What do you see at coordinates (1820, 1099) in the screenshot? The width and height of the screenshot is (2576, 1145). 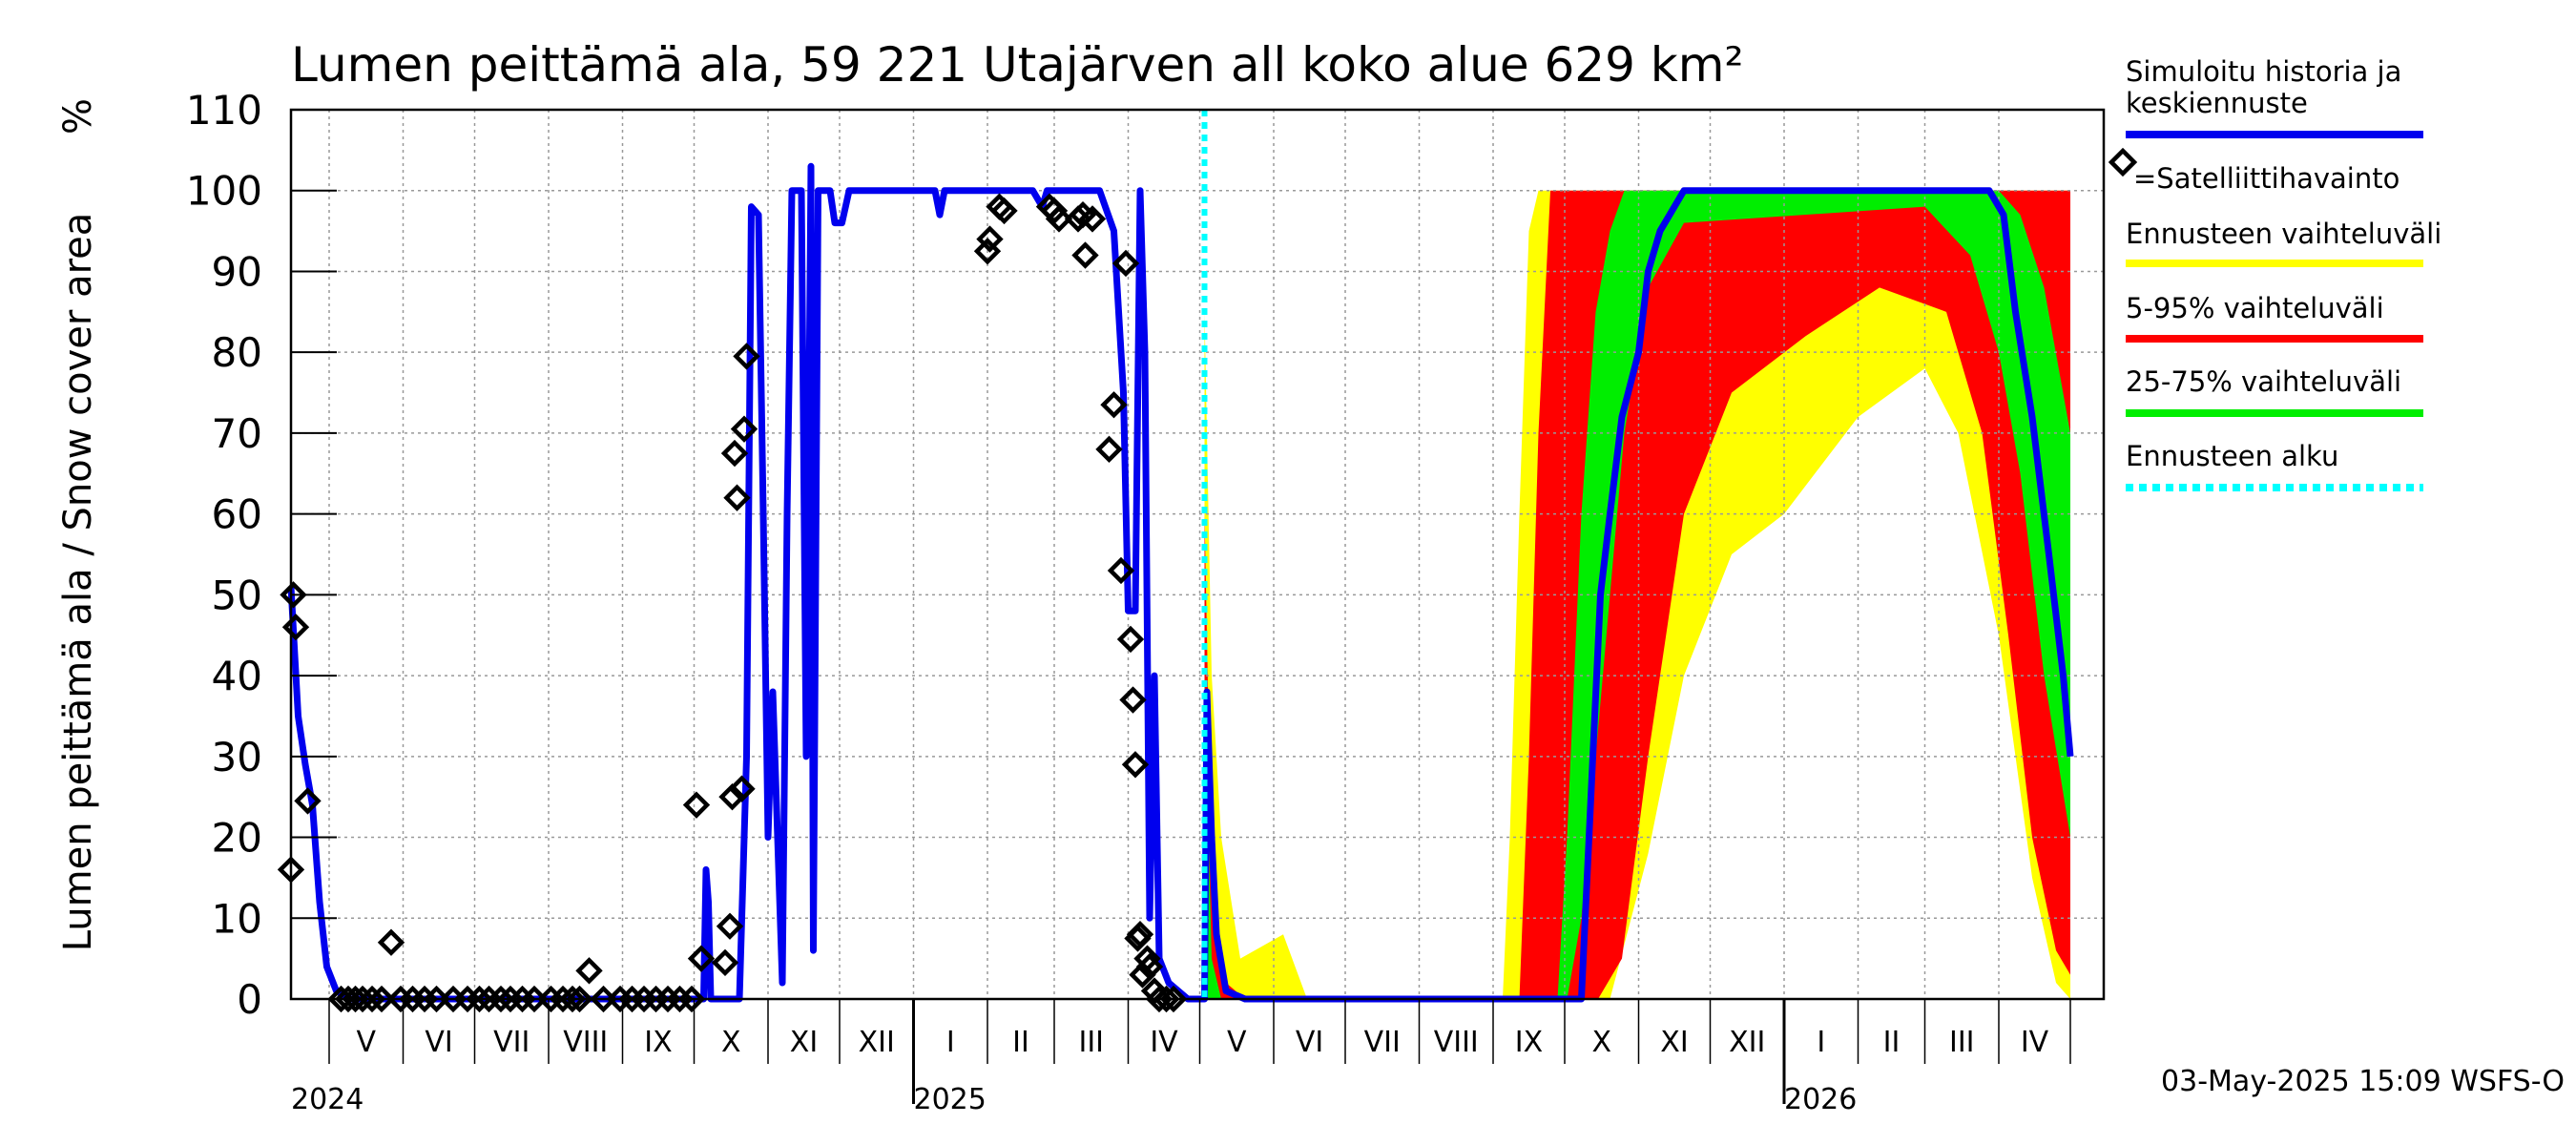 I see `year-label: 2026` at bounding box center [1820, 1099].